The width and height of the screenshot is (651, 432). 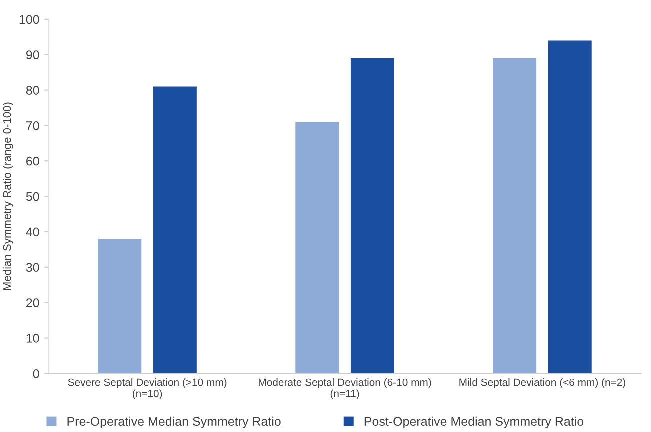 I want to click on legend-label: Post-Operative Median Symmetry Ratio, so click(x=474, y=422).